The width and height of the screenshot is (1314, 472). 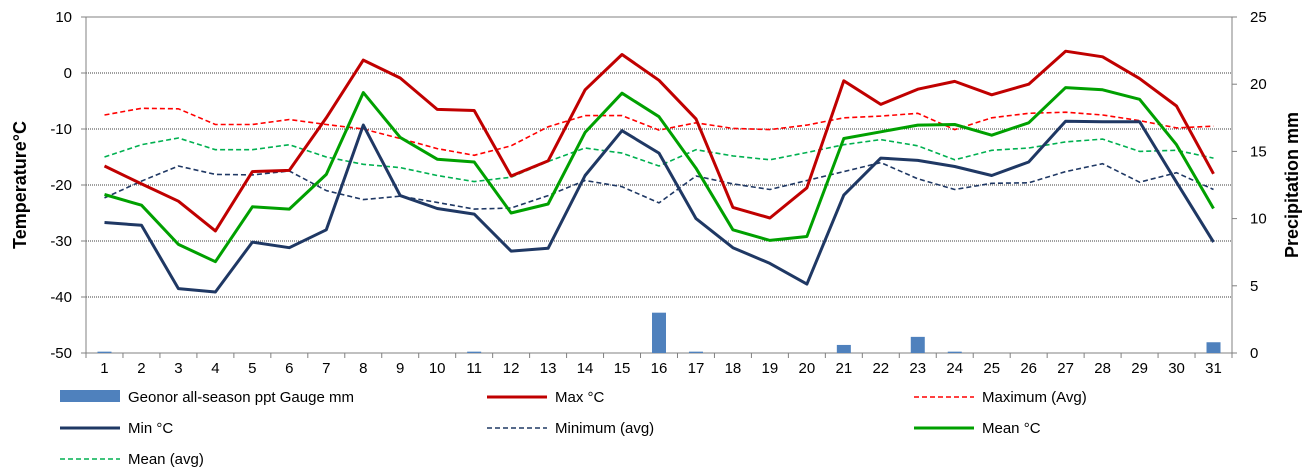 What do you see at coordinates (178, 368) in the screenshot?
I see `x-tick-label: 3` at bounding box center [178, 368].